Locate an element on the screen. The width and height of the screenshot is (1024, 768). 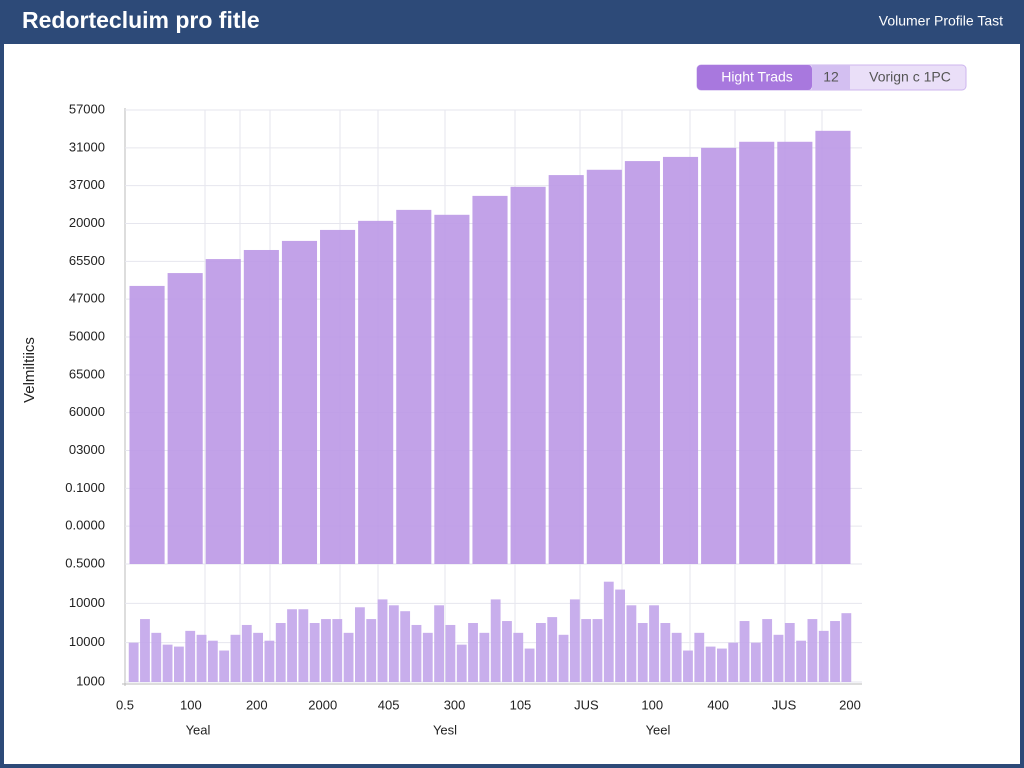
legend-active is located at coordinates (754, 77).